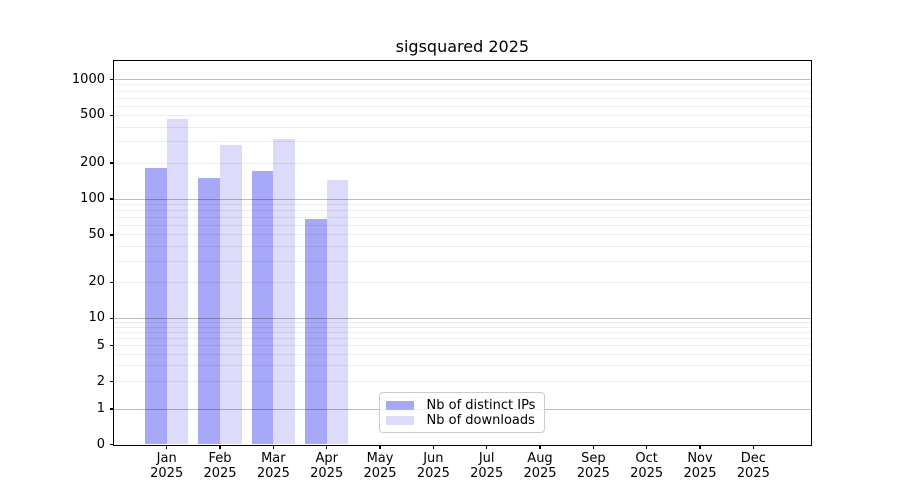 The height and width of the screenshot is (500, 900). What do you see at coordinates (399, 420) in the screenshot?
I see `legend-swatch-downloads` at bounding box center [399, 420].